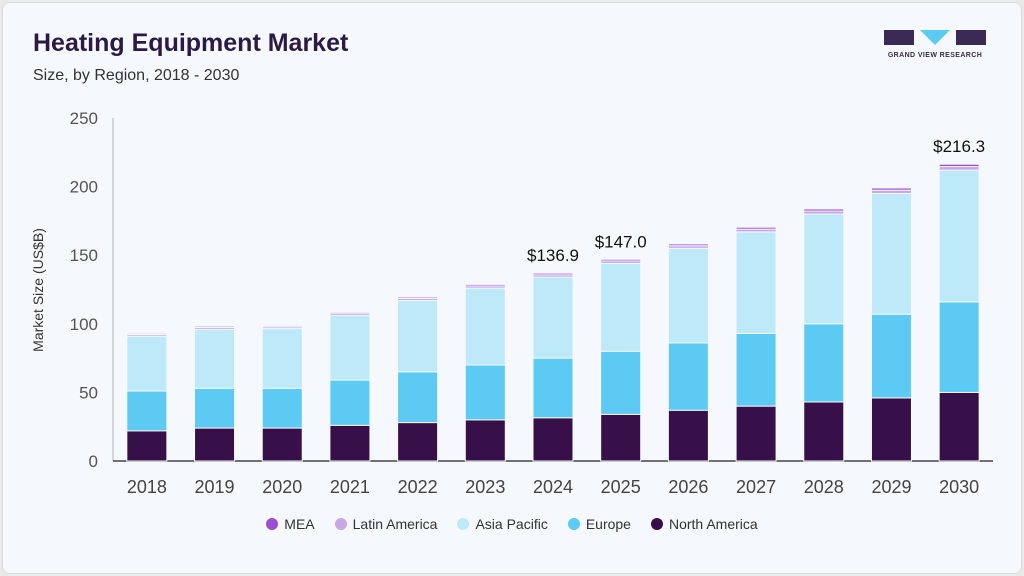 This screenshot has height=576, width=1024. What do you see at coordinates (553, 255) in the screenshot?
I see `data-label: $136.9` at bounding box center [553, 255].